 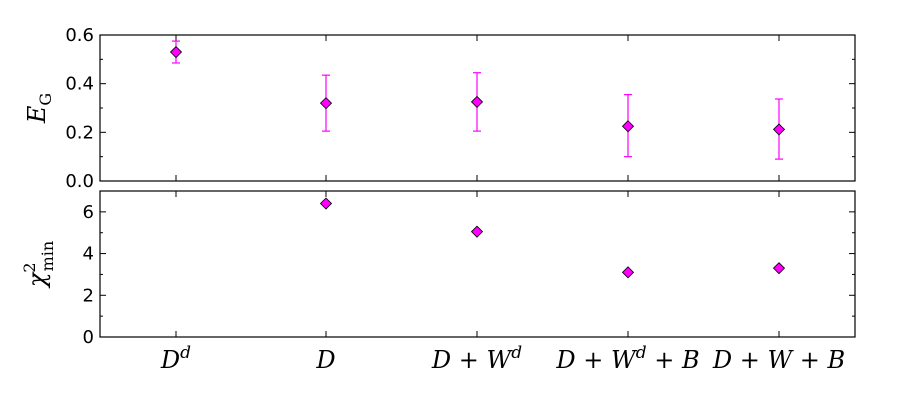 I want to click on y-tick-label: 2, so click(x=88, y=295).